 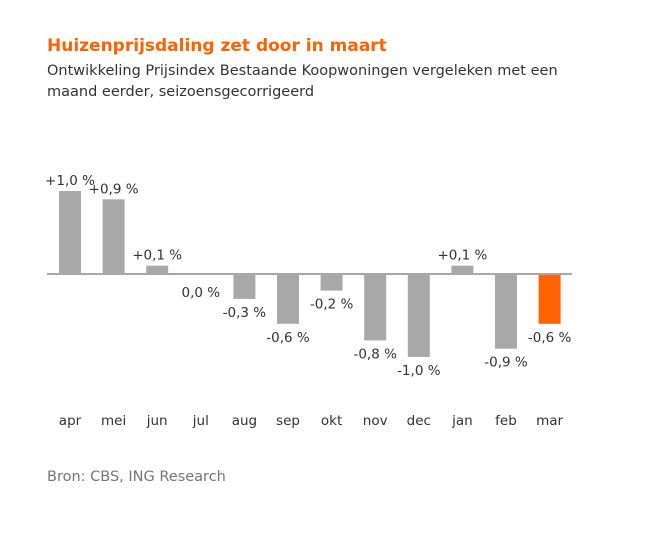 I want to click on bar-okt, so click(x=331, y=282).